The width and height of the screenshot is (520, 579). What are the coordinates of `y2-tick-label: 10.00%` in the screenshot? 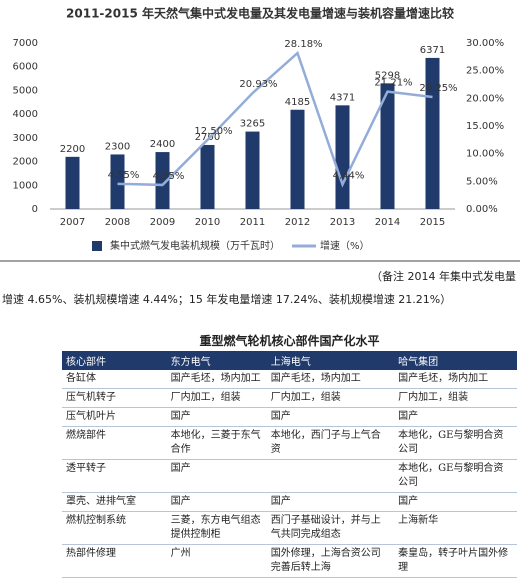 It's located at (485, 154).